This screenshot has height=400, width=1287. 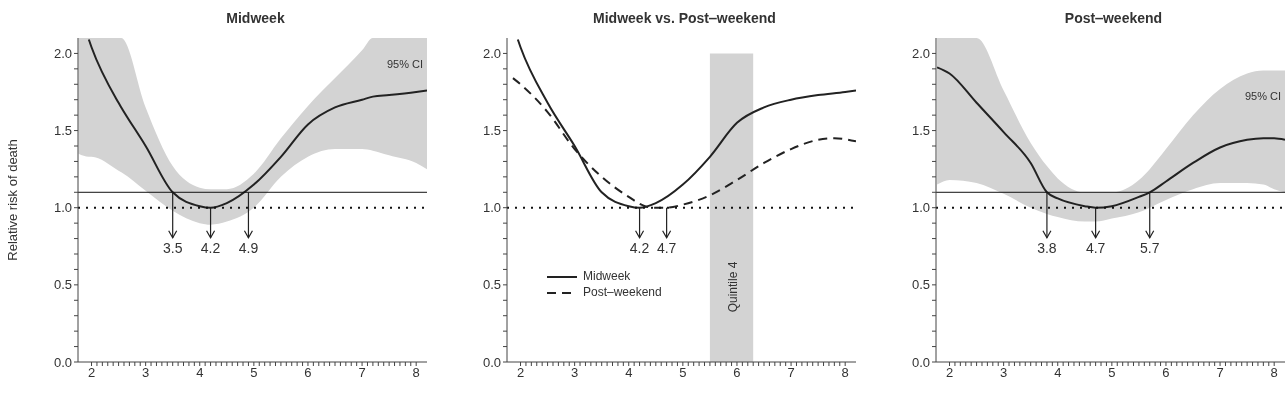 I want to click on annotation: 3.5, so click(x=172, y=247).